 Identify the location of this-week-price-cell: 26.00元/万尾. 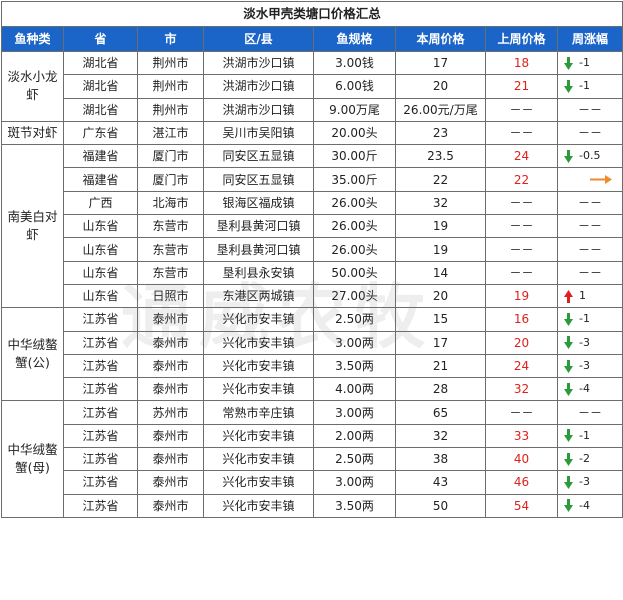
(440, 109).